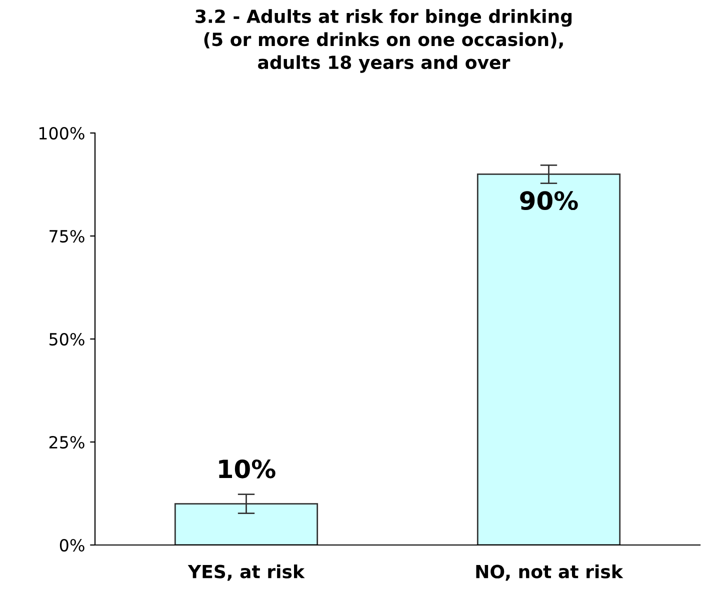 The height and width of the screenshot is (609, 724). What do you see at coordinates (72, 545) in the screenshot?
I see `y-tick-label: 0%` at bounding box center [72, 545].